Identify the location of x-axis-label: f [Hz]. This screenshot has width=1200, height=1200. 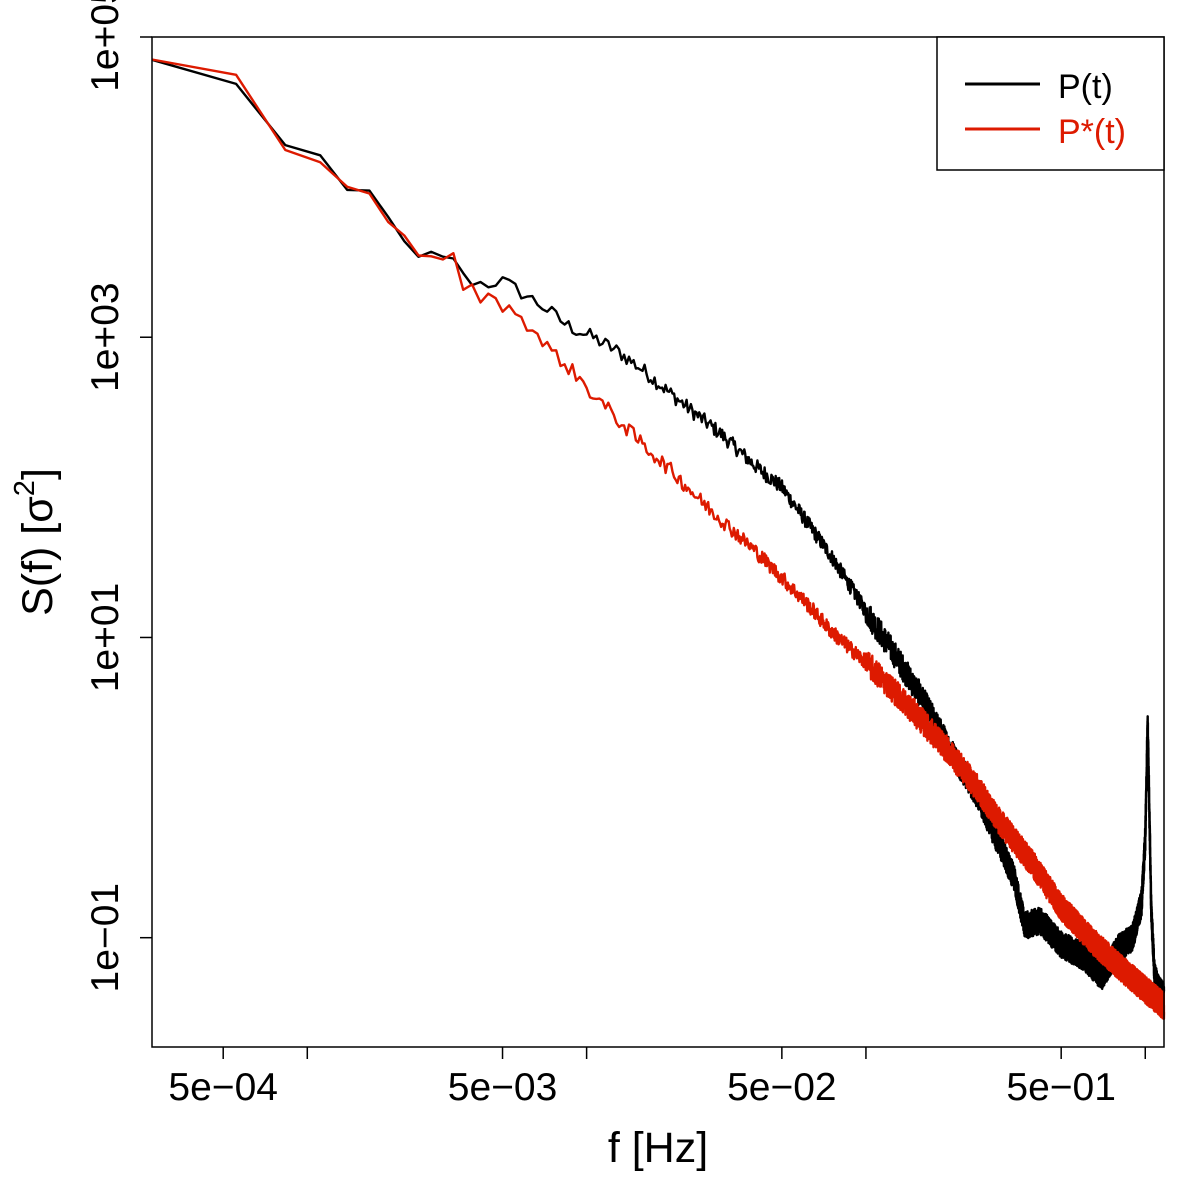
(658, 1148).